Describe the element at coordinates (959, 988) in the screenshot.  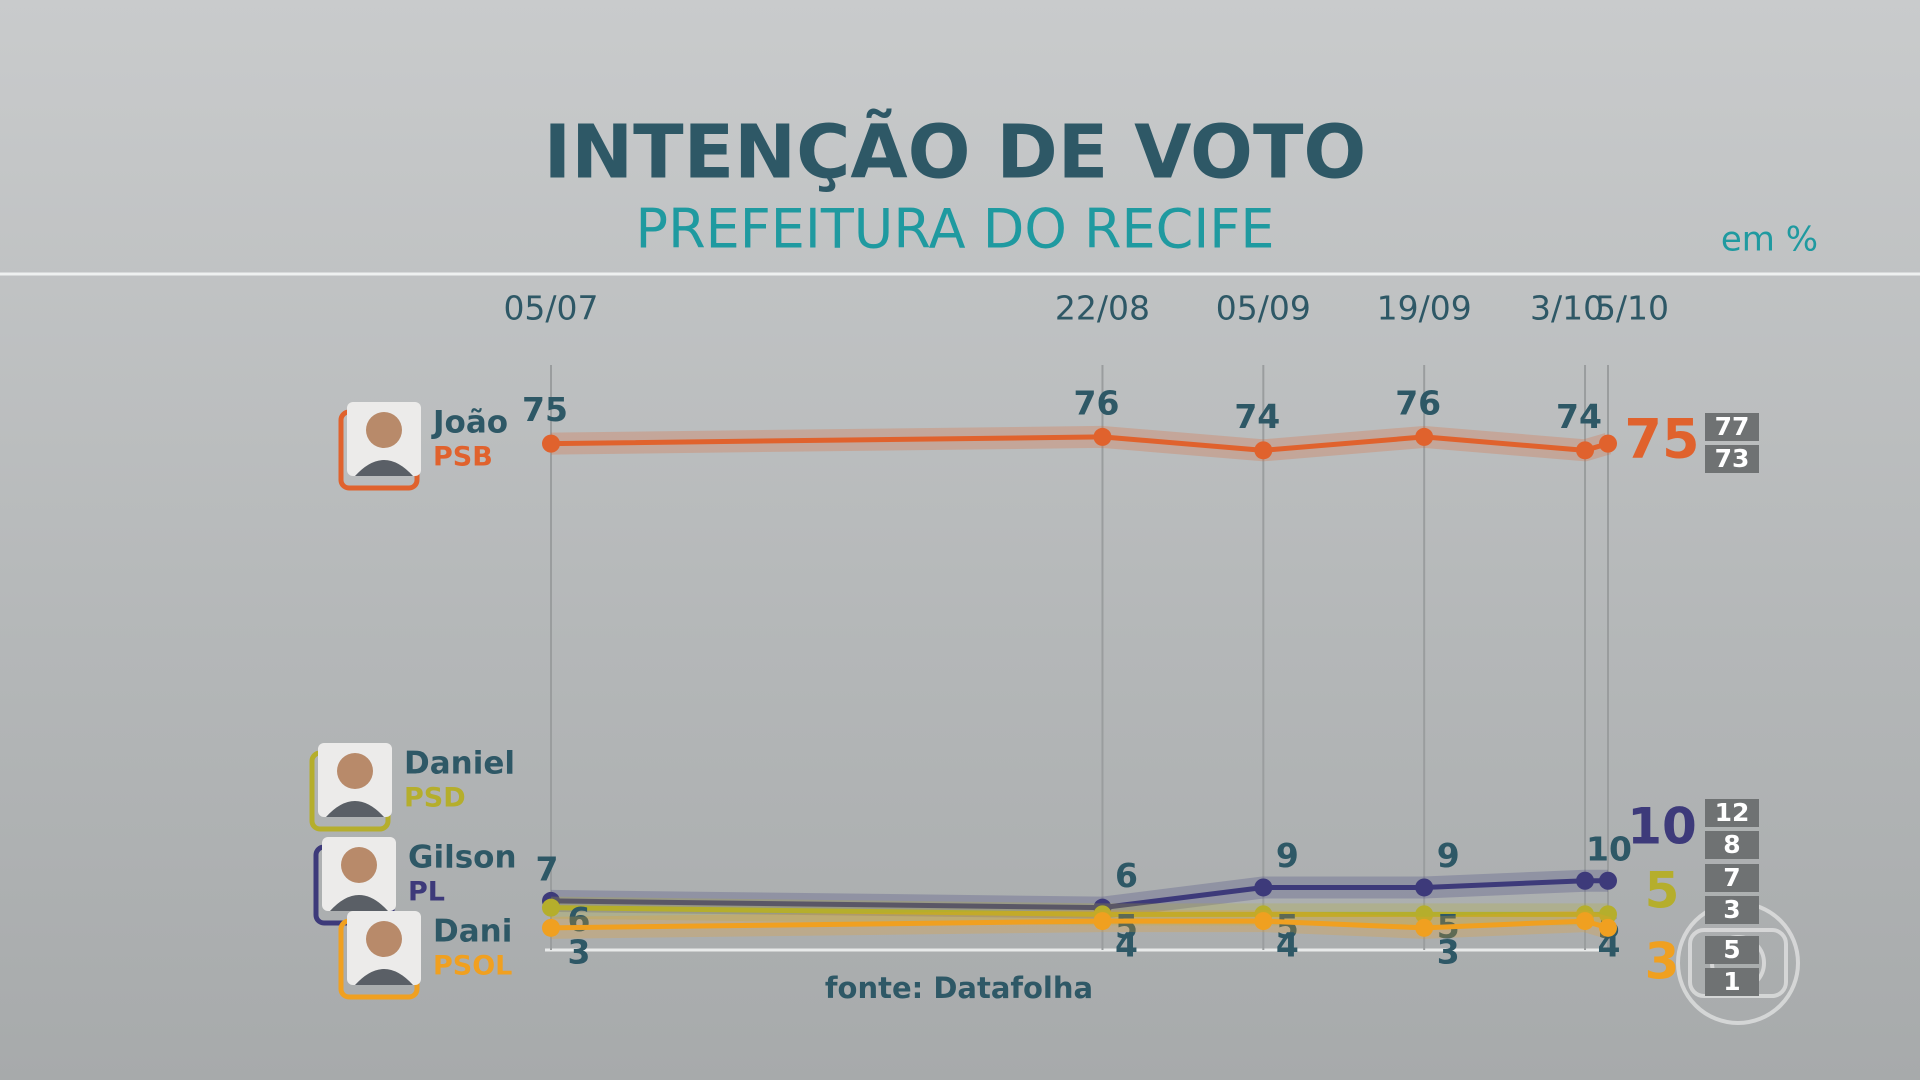
I see `source: fonte: Datafolha` at that location.